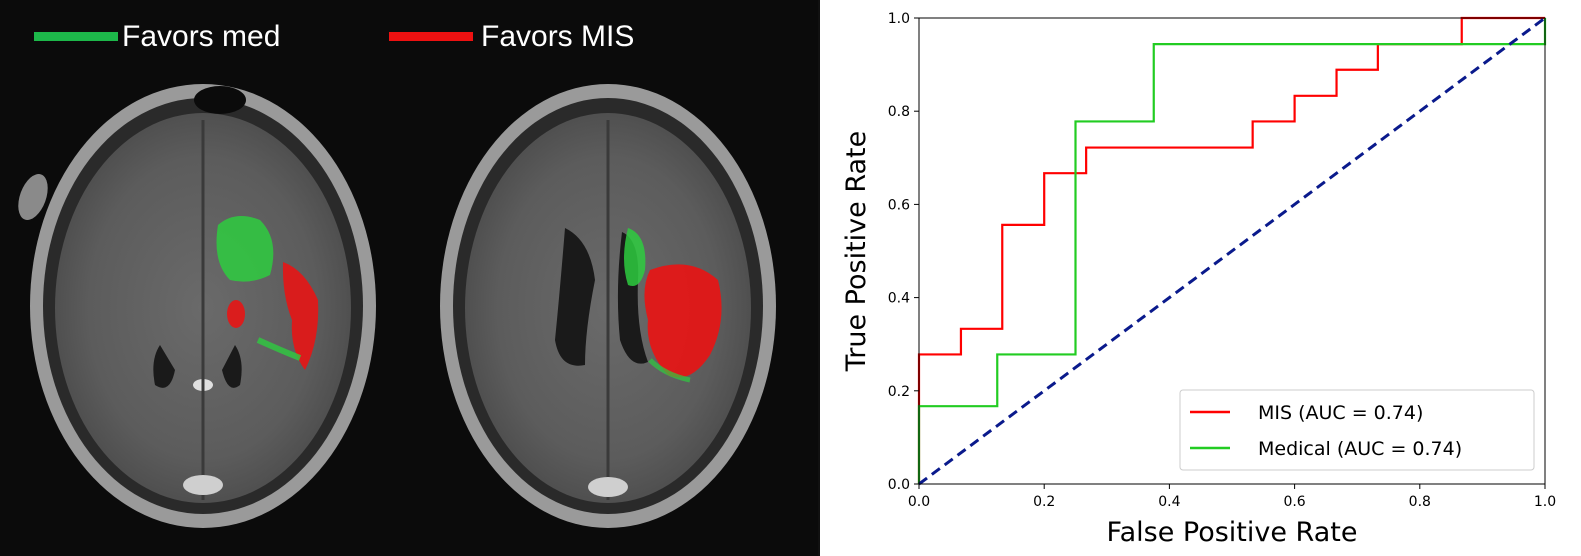 The image size is (1581, 556). I want to click on x-tick-label: 0.6, so click(1294, 502).